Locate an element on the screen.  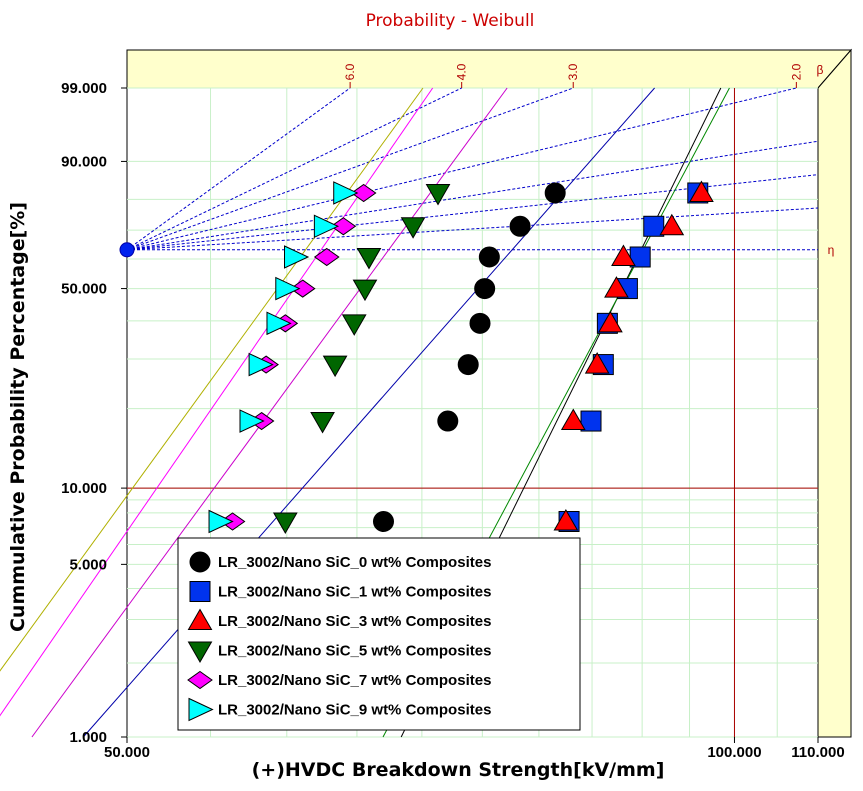
legend-label: LR_3002/Nano SiC_1 wt% Composites is located at coordinates (354, 592).